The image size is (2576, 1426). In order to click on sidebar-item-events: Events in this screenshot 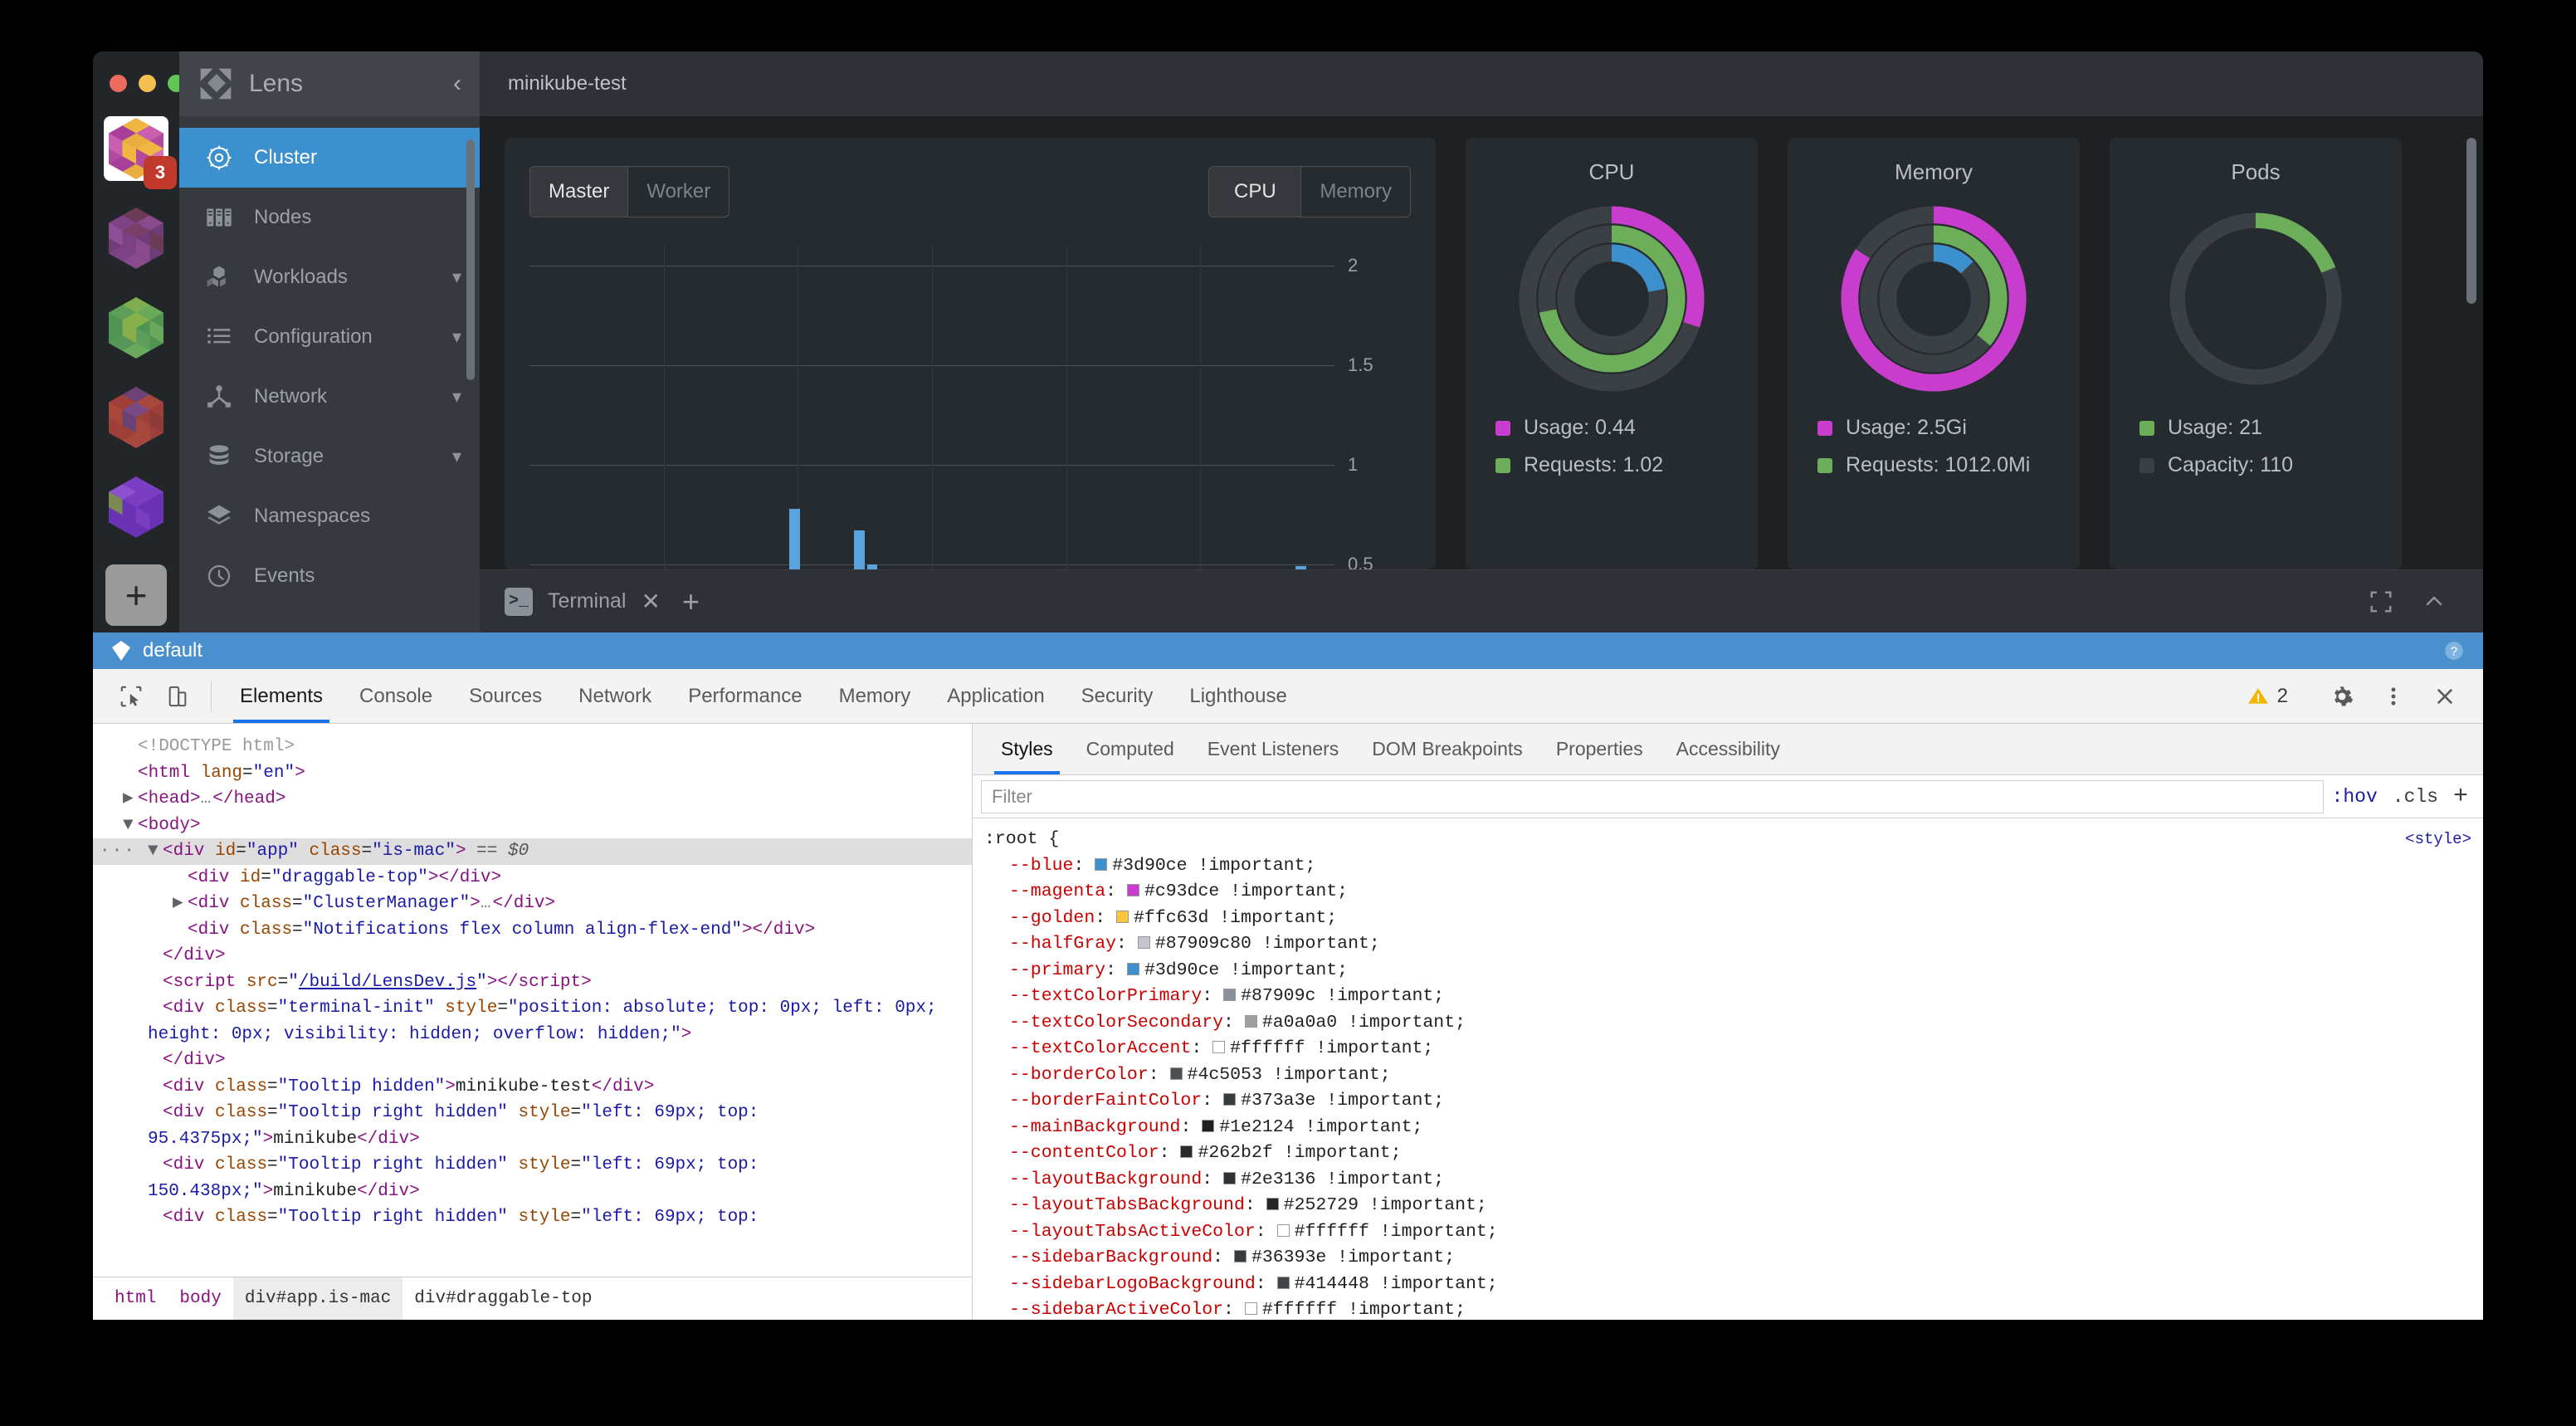, I will do `click(330, 576)`.